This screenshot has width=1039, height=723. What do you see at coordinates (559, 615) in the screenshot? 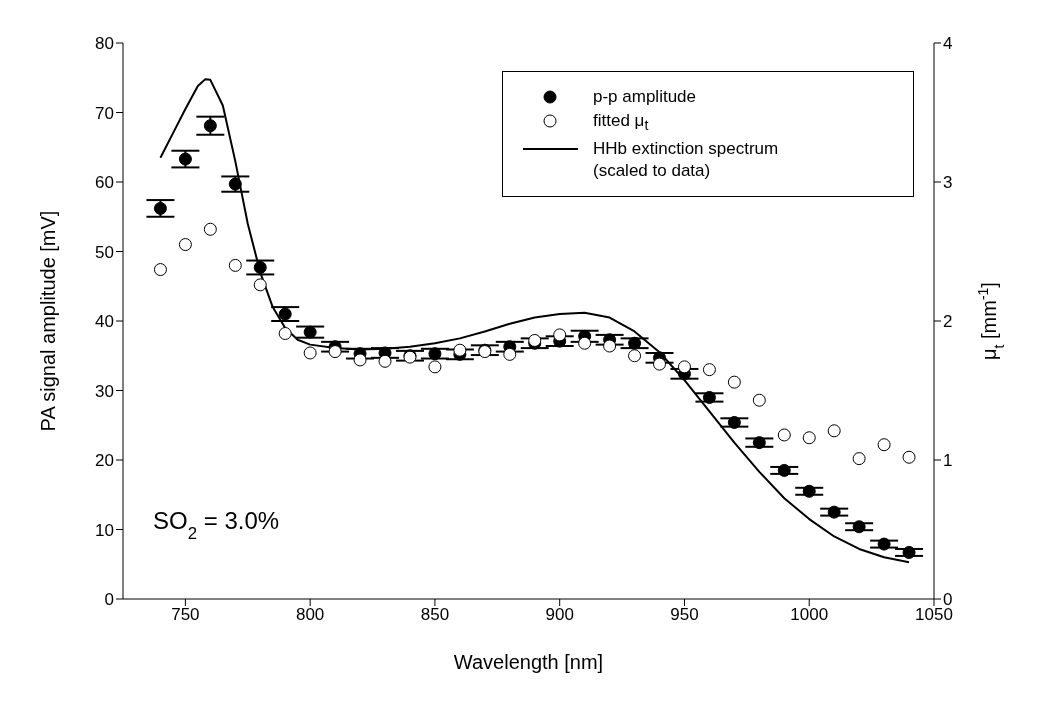
I see `x-tick-label: 900` at bounding box center [559, 615].